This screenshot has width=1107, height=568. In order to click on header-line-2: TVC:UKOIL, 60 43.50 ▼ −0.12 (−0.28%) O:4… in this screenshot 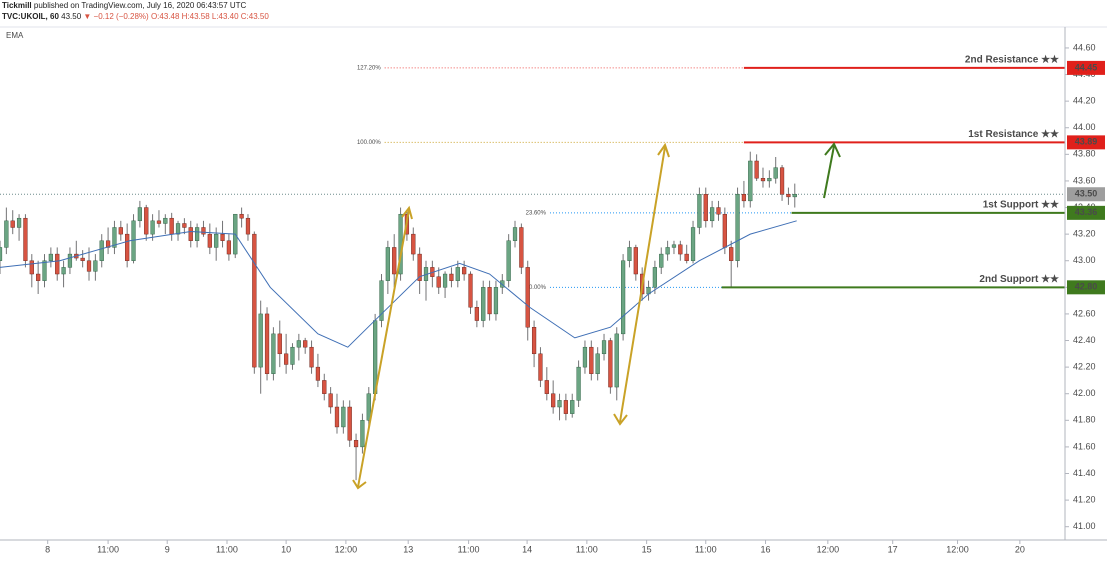, I will do `click(135, 16)`.